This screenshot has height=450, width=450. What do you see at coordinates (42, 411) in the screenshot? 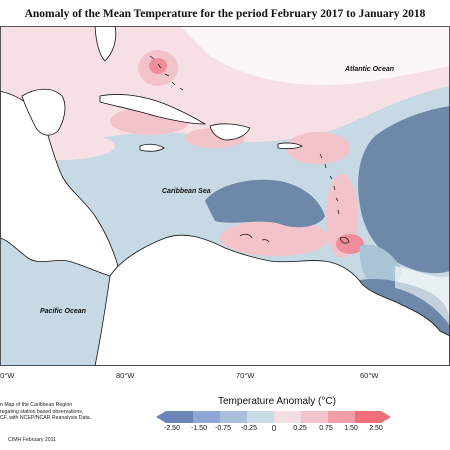
I see `credit-line: regating station based observations,` at bounding box center [42, 411].